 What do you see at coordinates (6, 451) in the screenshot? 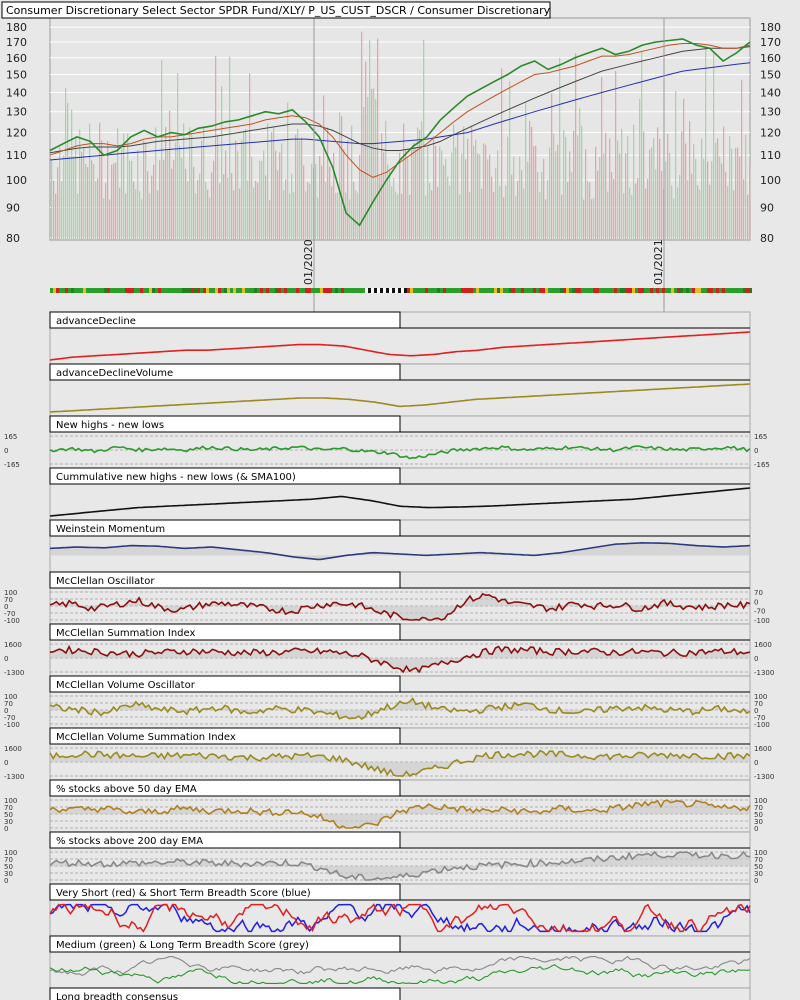
I see `indicator-tick-label-left: 0` at bounding box center [6, 451].